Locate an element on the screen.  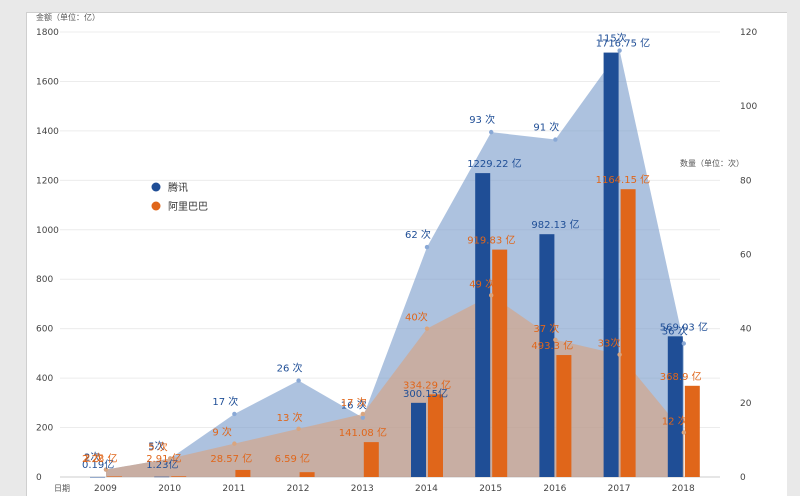
alibaba-count-label: 9 次 is located at coordinates (222, 432).